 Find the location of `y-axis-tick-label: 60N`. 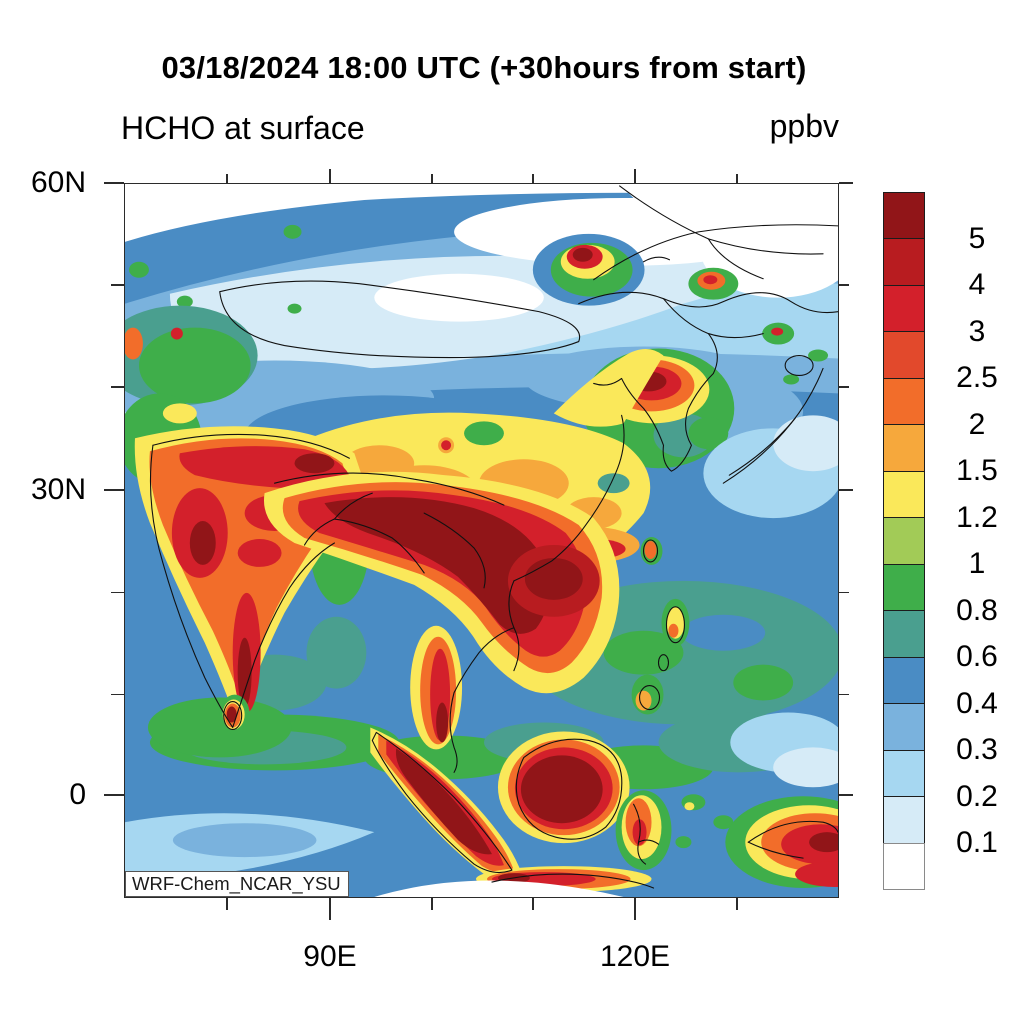

y-axis-tick-label: 60N is located at coordinates (58, 182).